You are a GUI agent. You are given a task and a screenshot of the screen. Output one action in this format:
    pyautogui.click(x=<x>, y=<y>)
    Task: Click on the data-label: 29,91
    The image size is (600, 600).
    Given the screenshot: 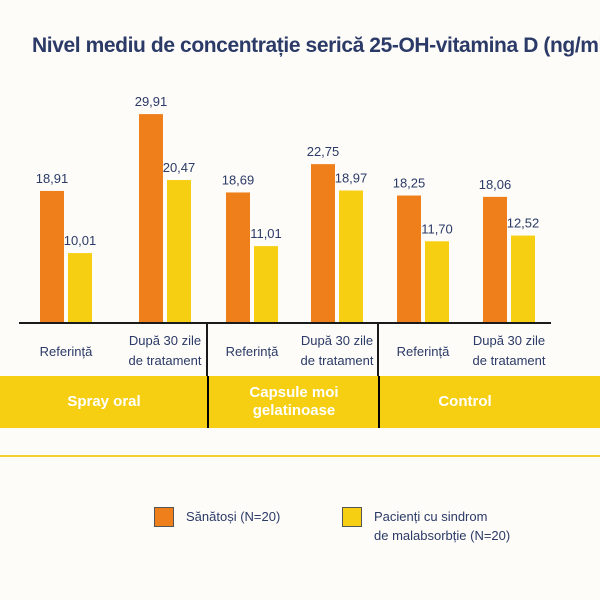 What is the action you would take?
    pyautogui.click(x=151, y=101)
    